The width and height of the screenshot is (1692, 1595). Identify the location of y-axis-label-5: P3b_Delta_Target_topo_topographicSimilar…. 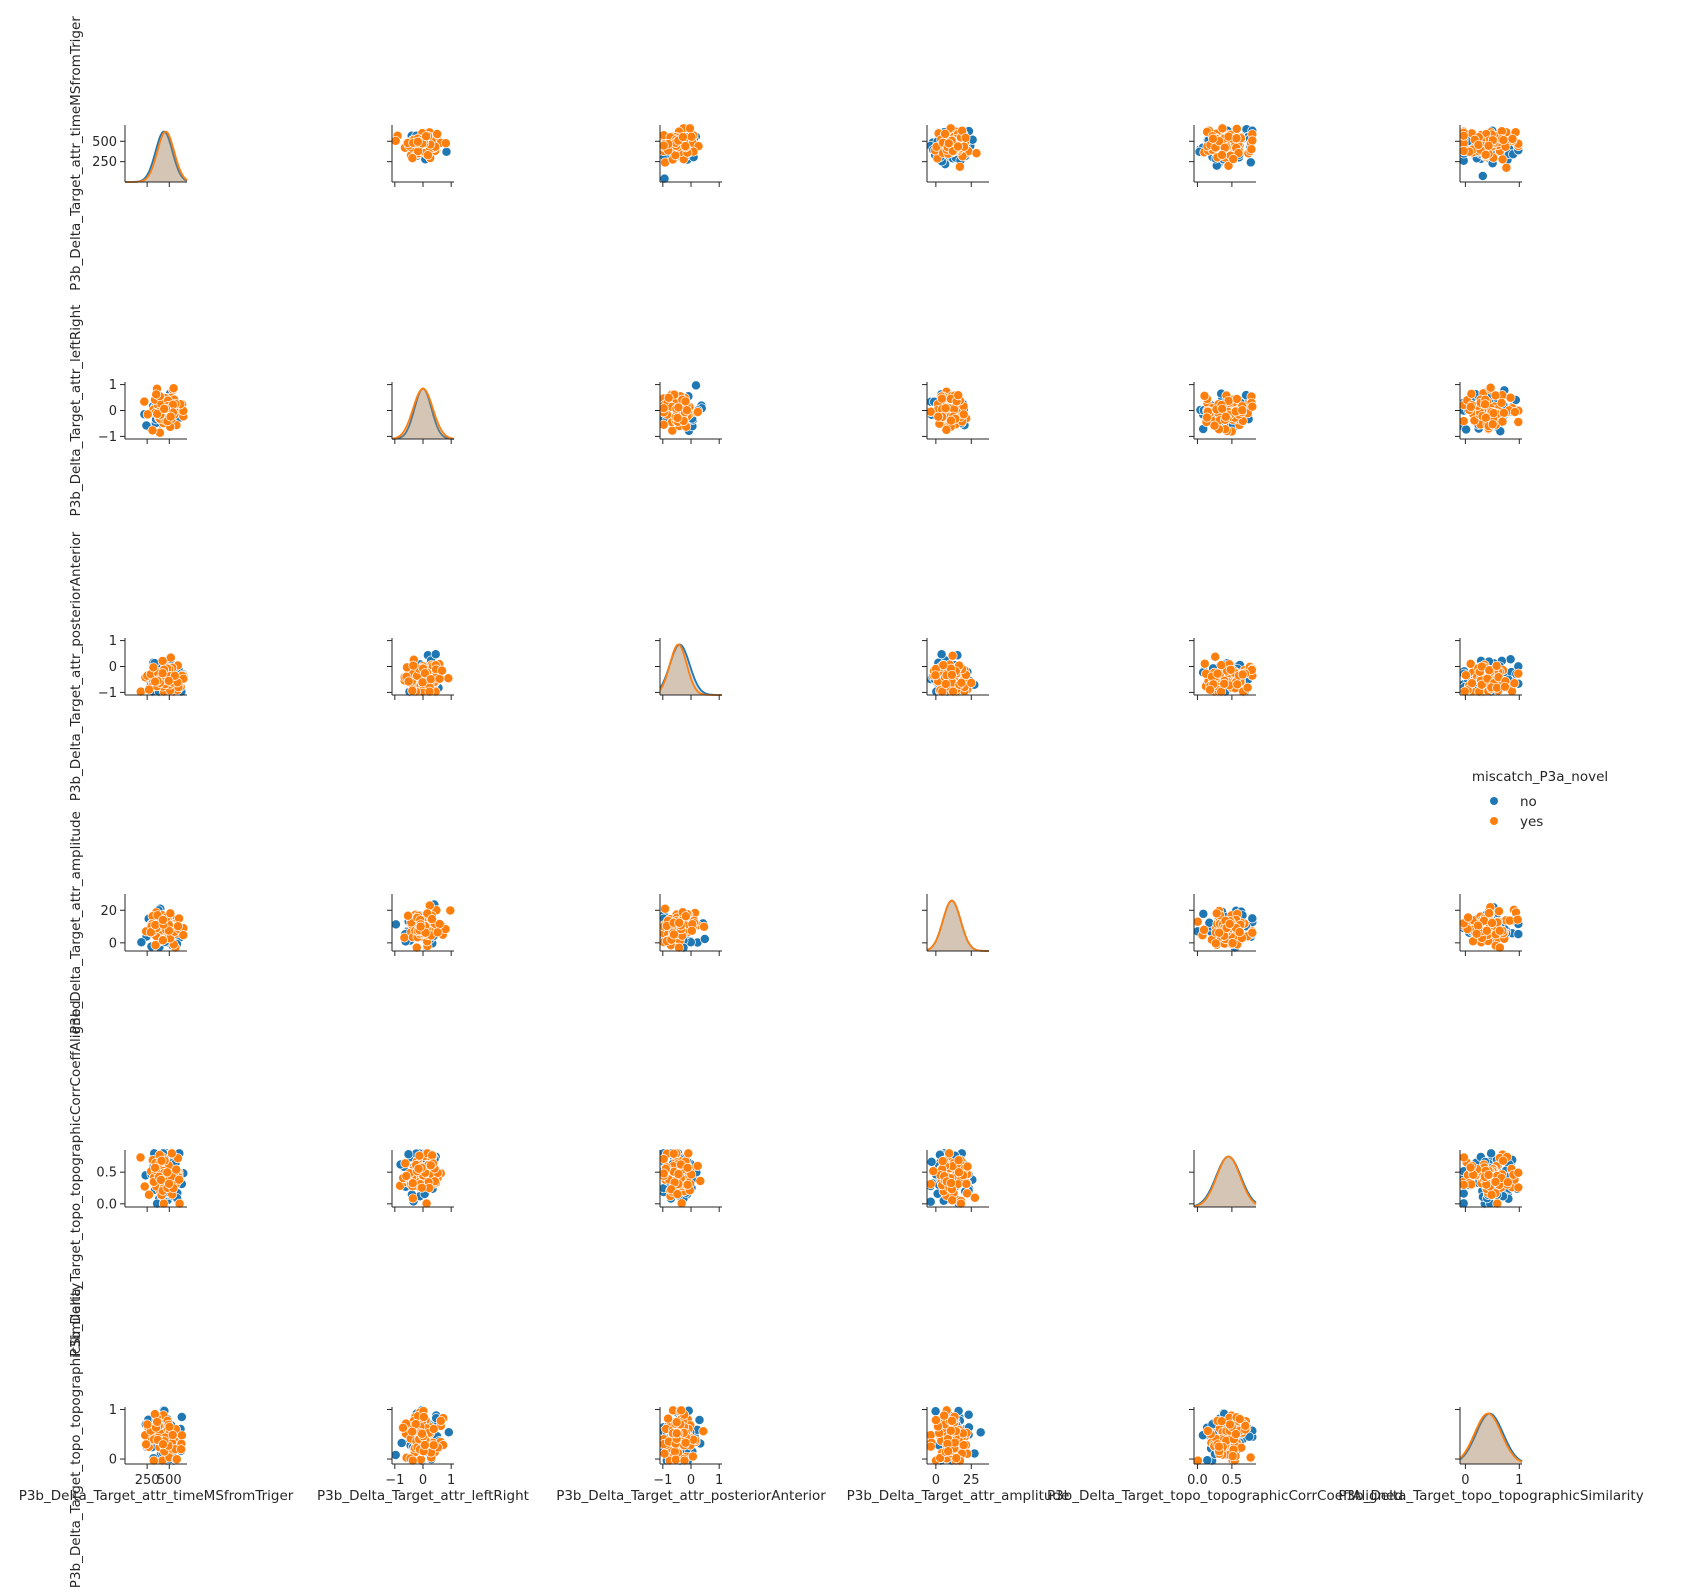
(76, 1435).